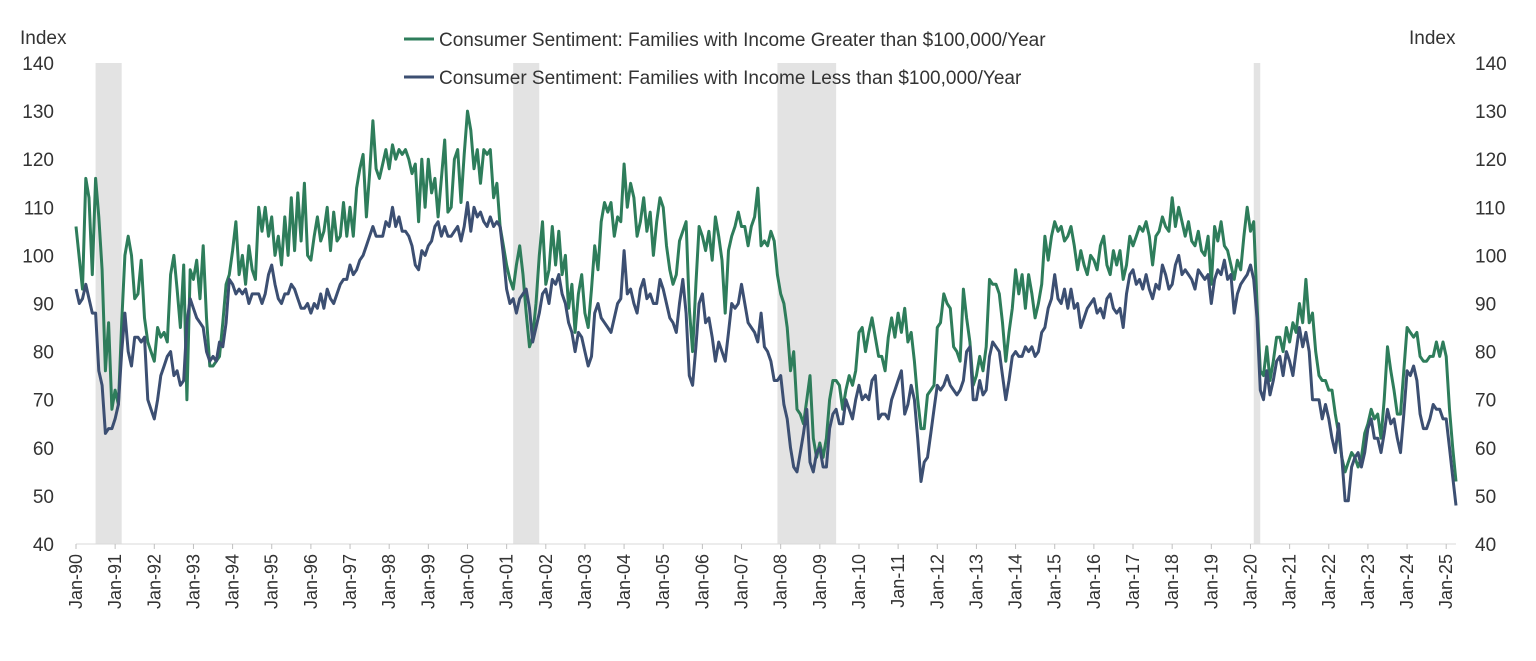 The height and width of the screenshot is (661, 1536). I want to click on y-tick-left-label: 120, so click(38, 160).